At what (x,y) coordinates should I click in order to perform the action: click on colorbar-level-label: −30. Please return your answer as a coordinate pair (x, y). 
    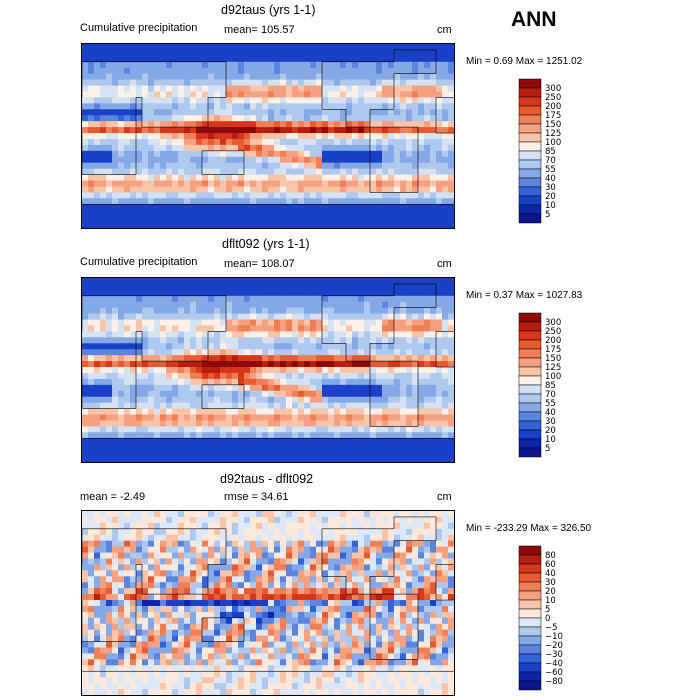
    Looking at the image, I should click on (554, 655).